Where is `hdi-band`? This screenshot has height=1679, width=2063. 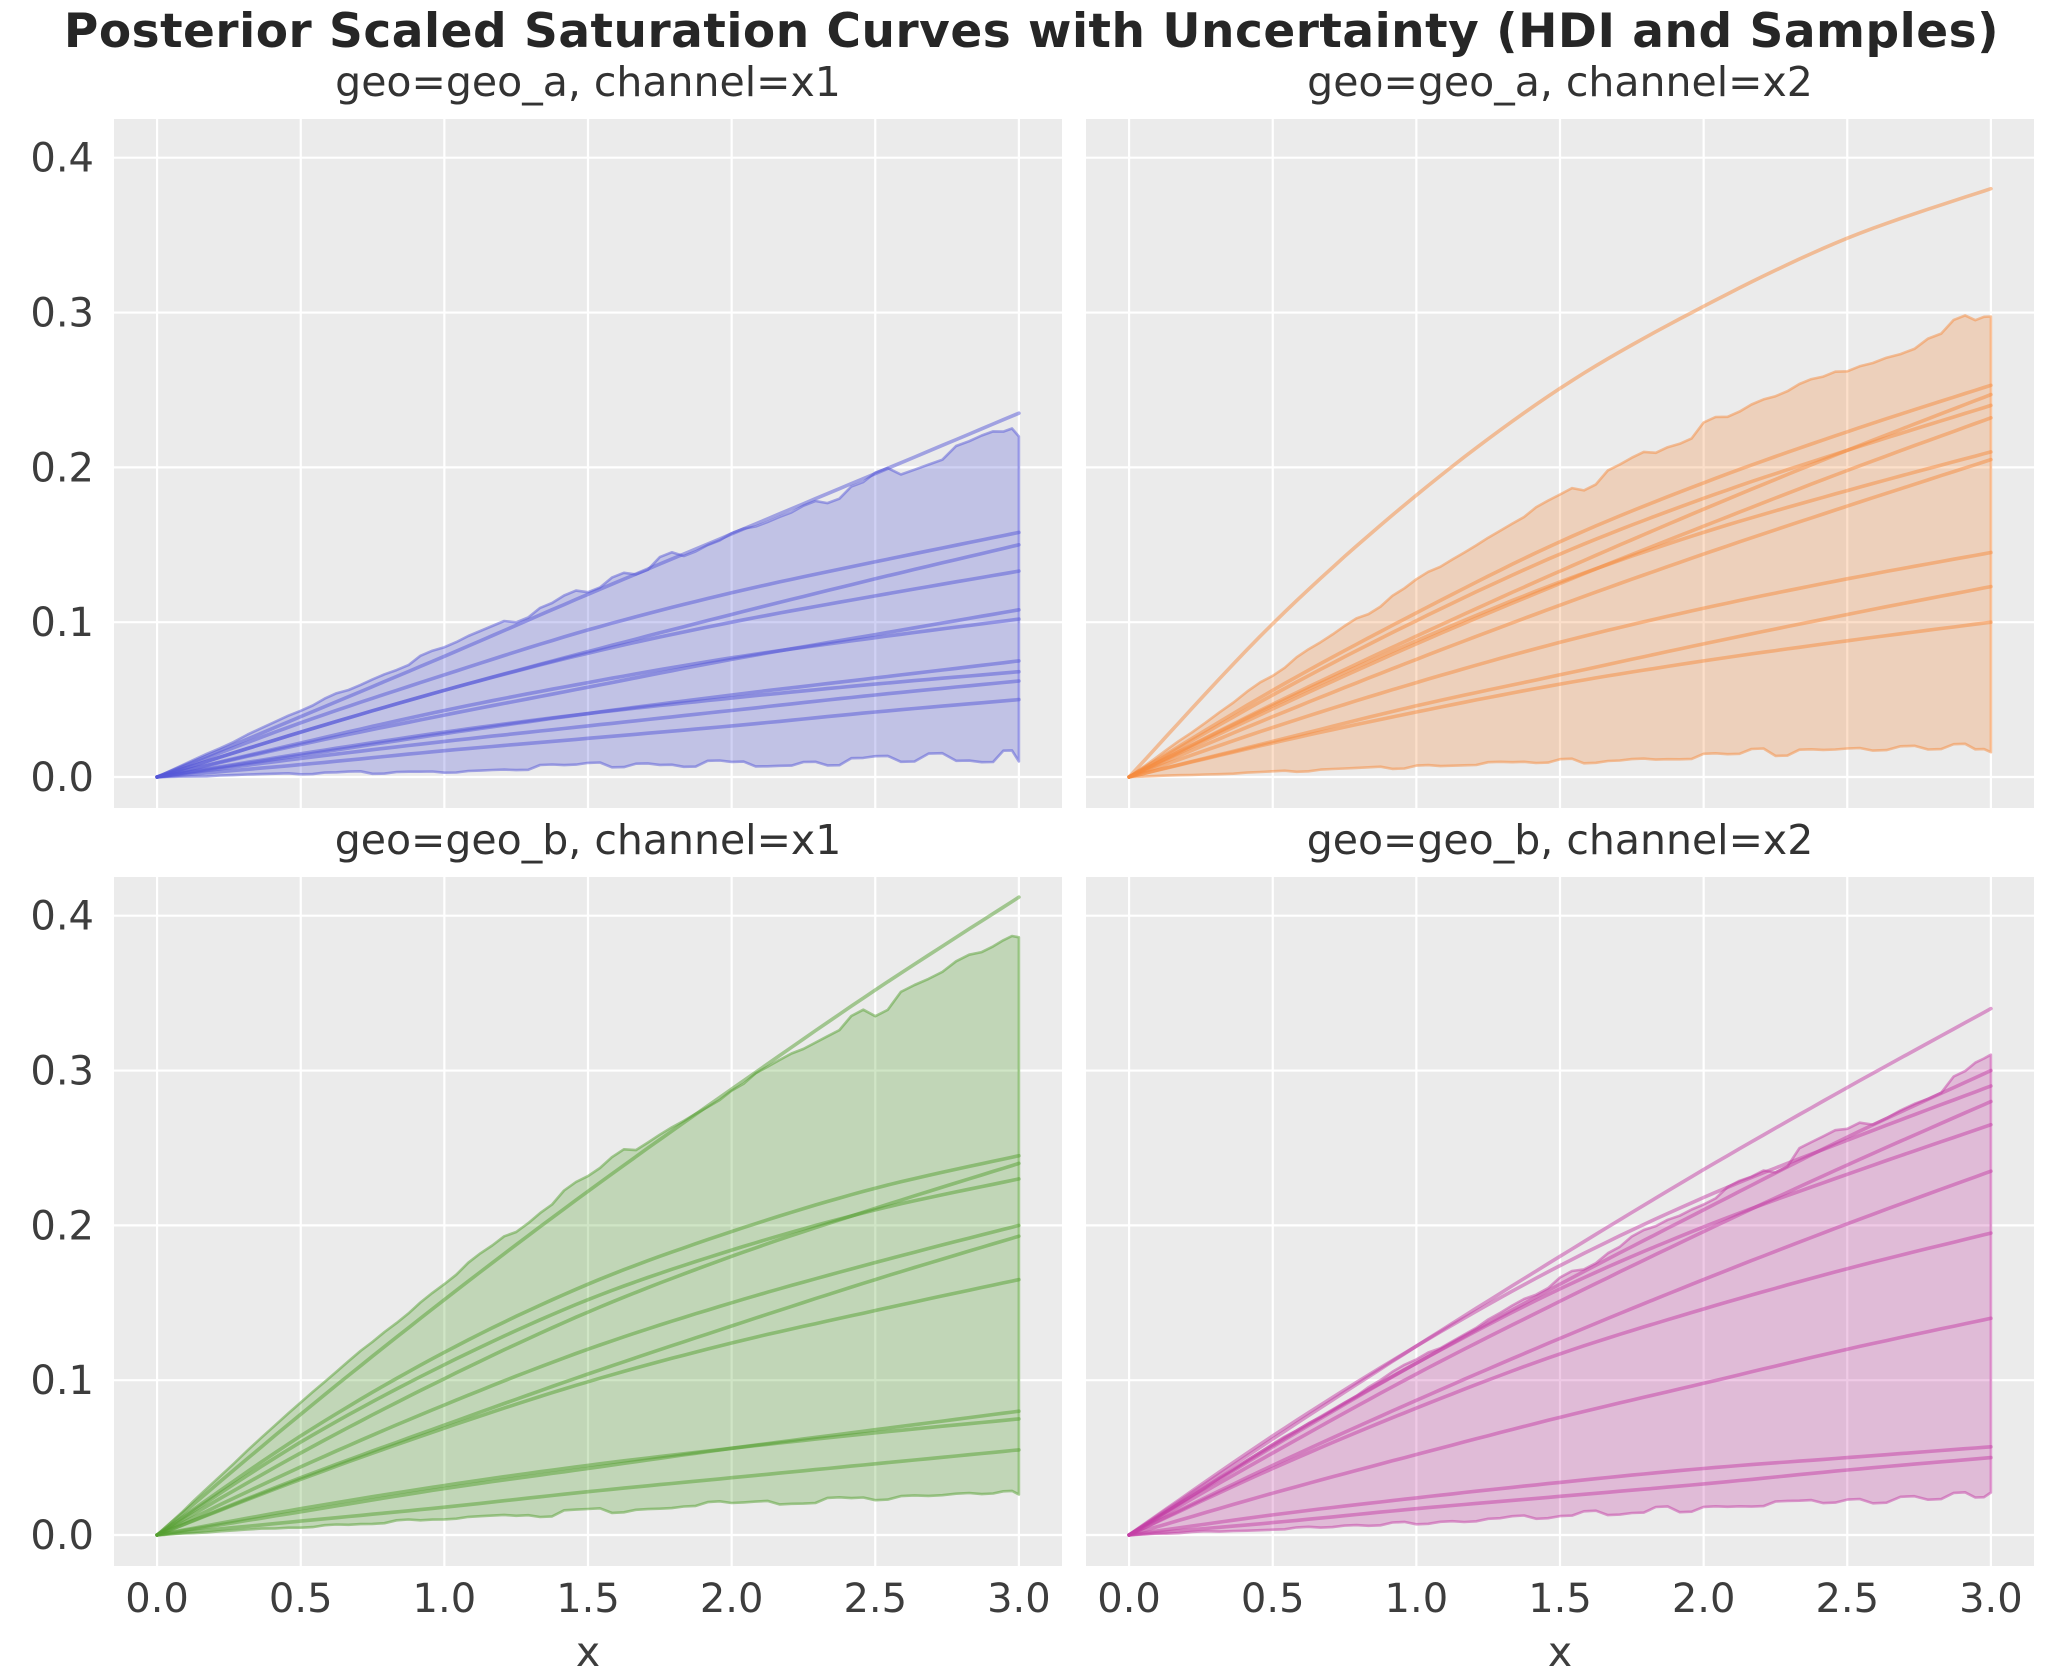 hdi-band is located at coordinates (1560, 546).